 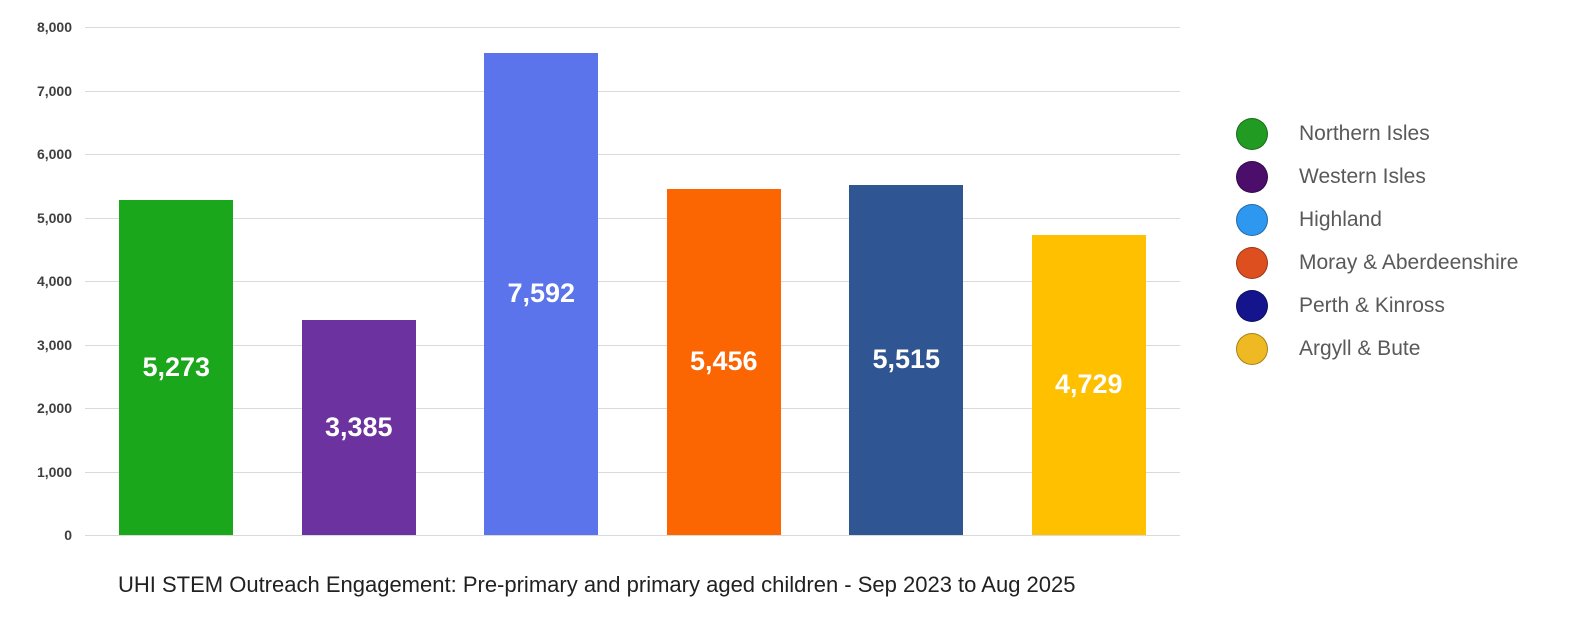 I want to click on y-axis-tick-label: 4,000, so click(x=54, y=281).